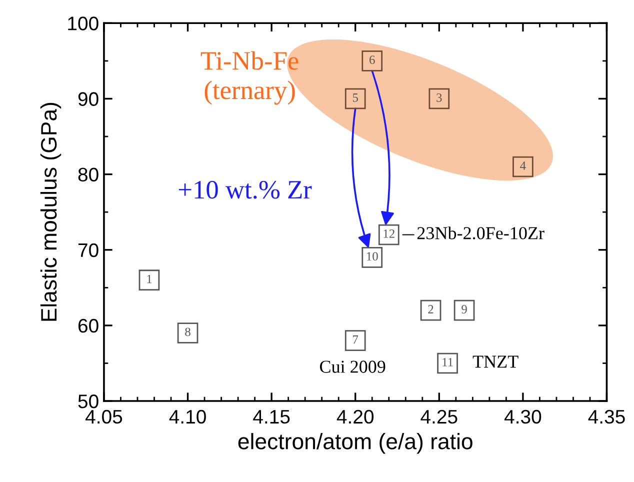  Describe the element at coordinates (249, 78) in the screenshot. I see `annotation: Ti-Nb-Fe (ternary)` at that location.